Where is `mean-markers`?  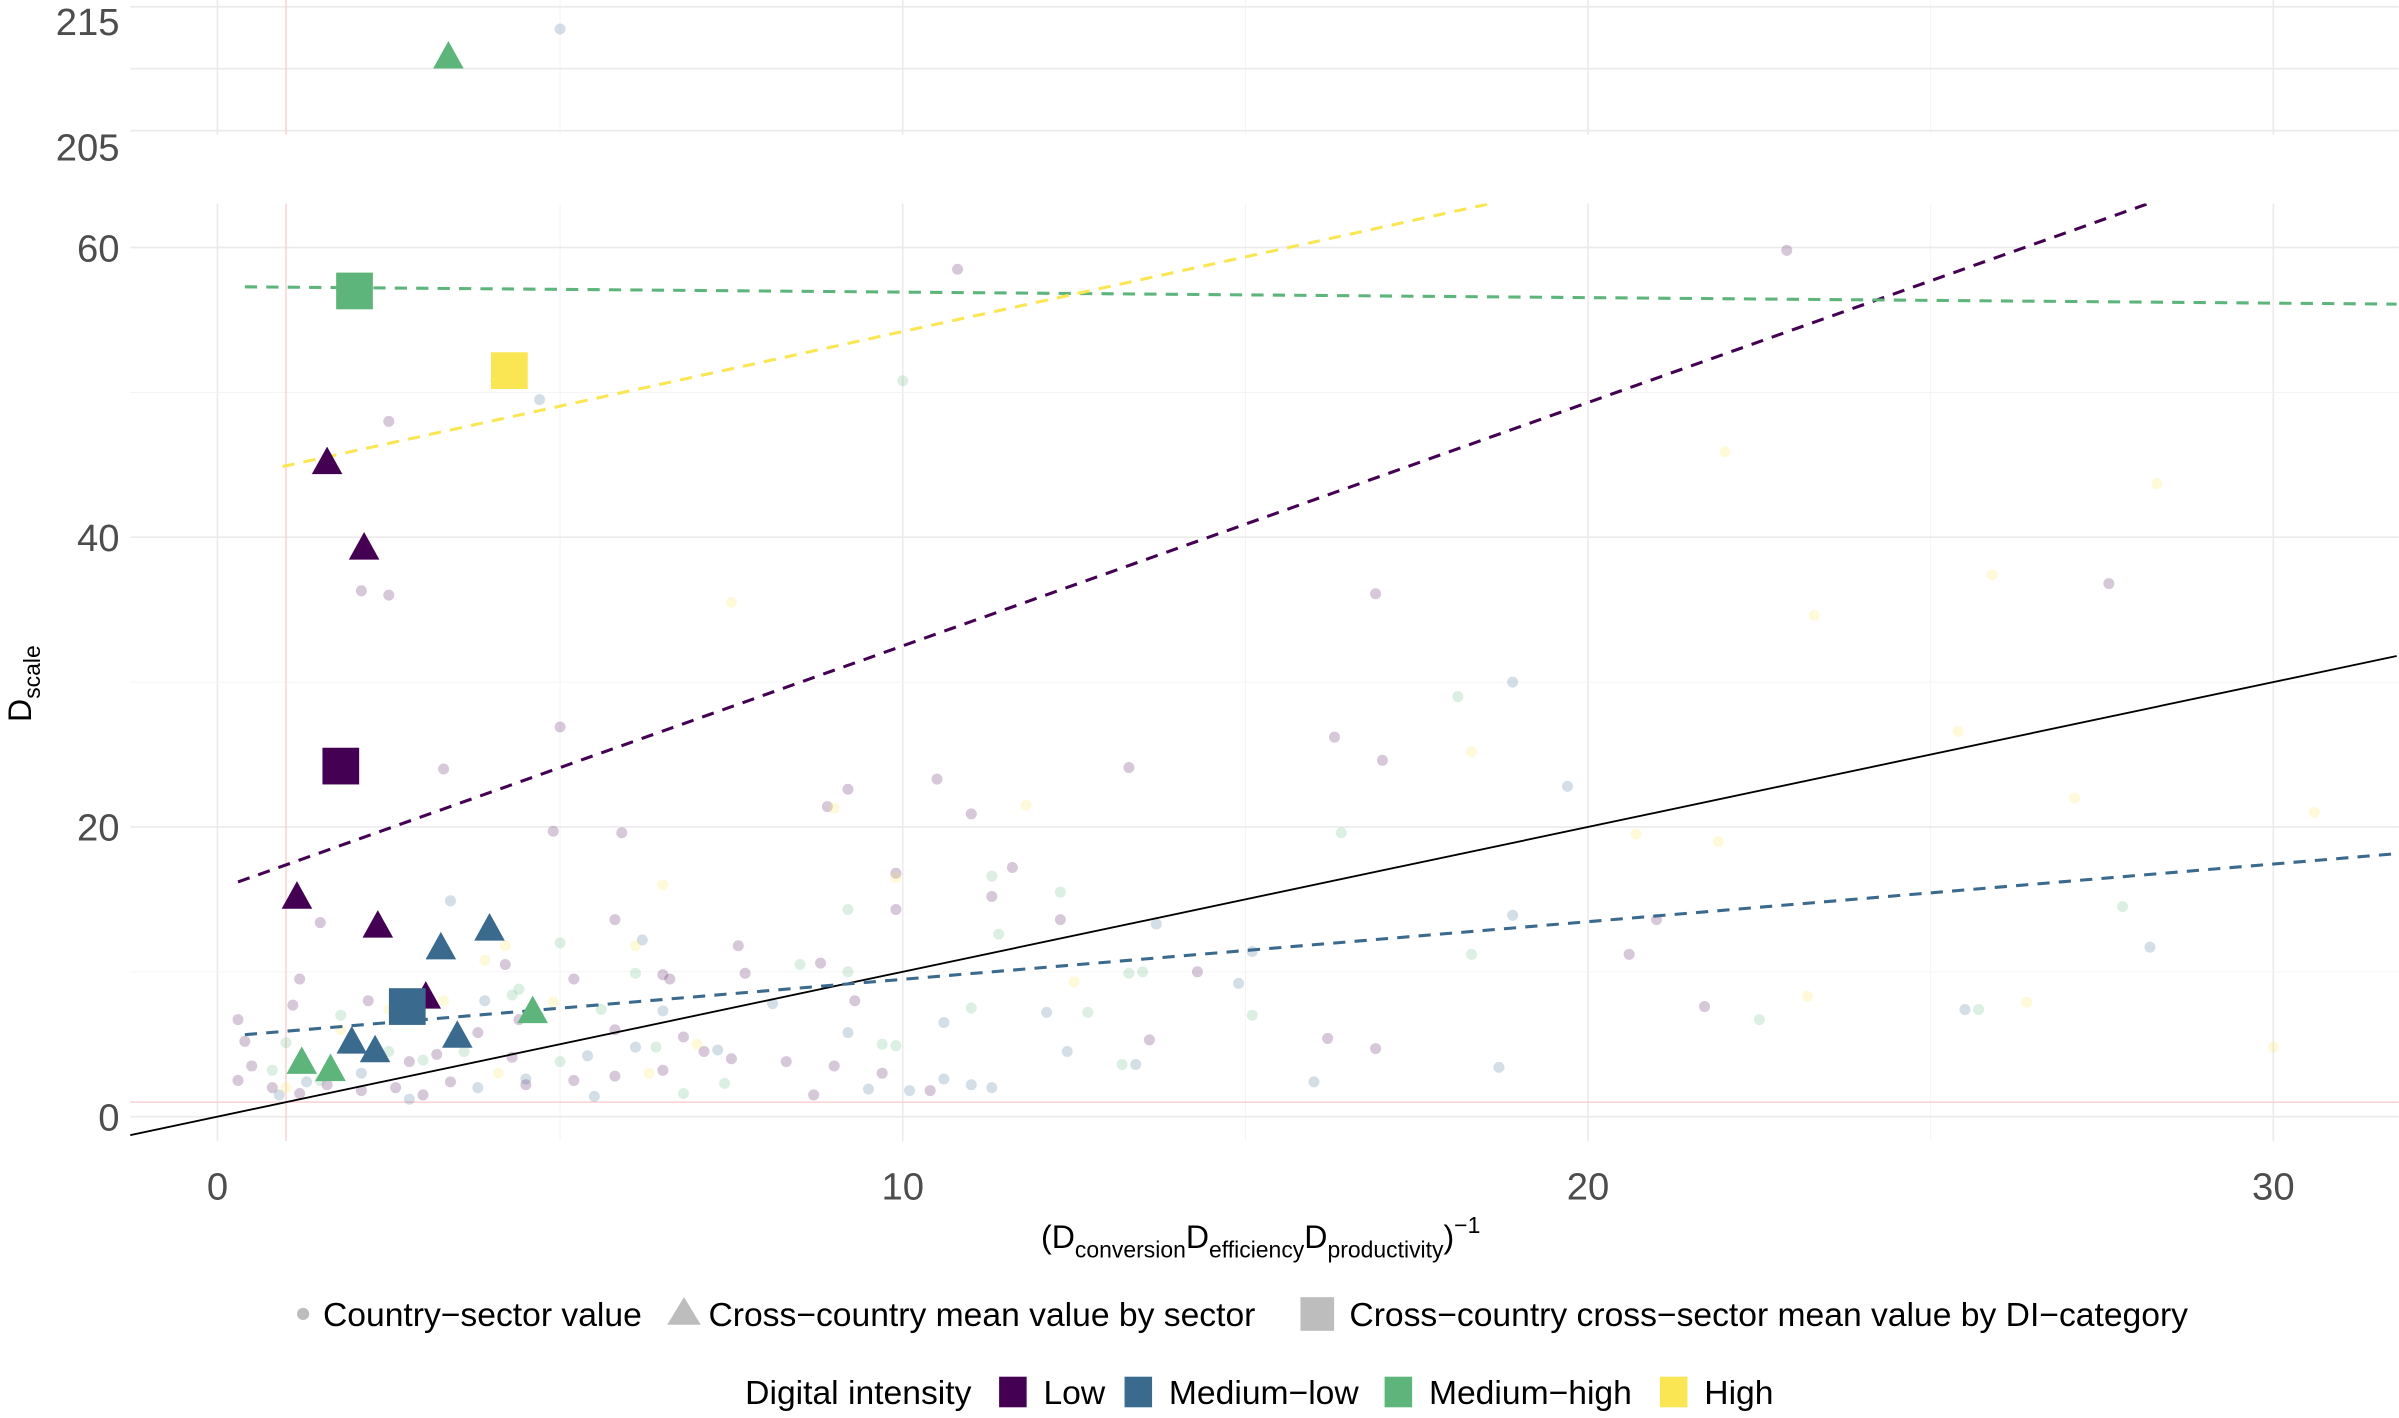 mean-markers is located at coordinates (414, 561).